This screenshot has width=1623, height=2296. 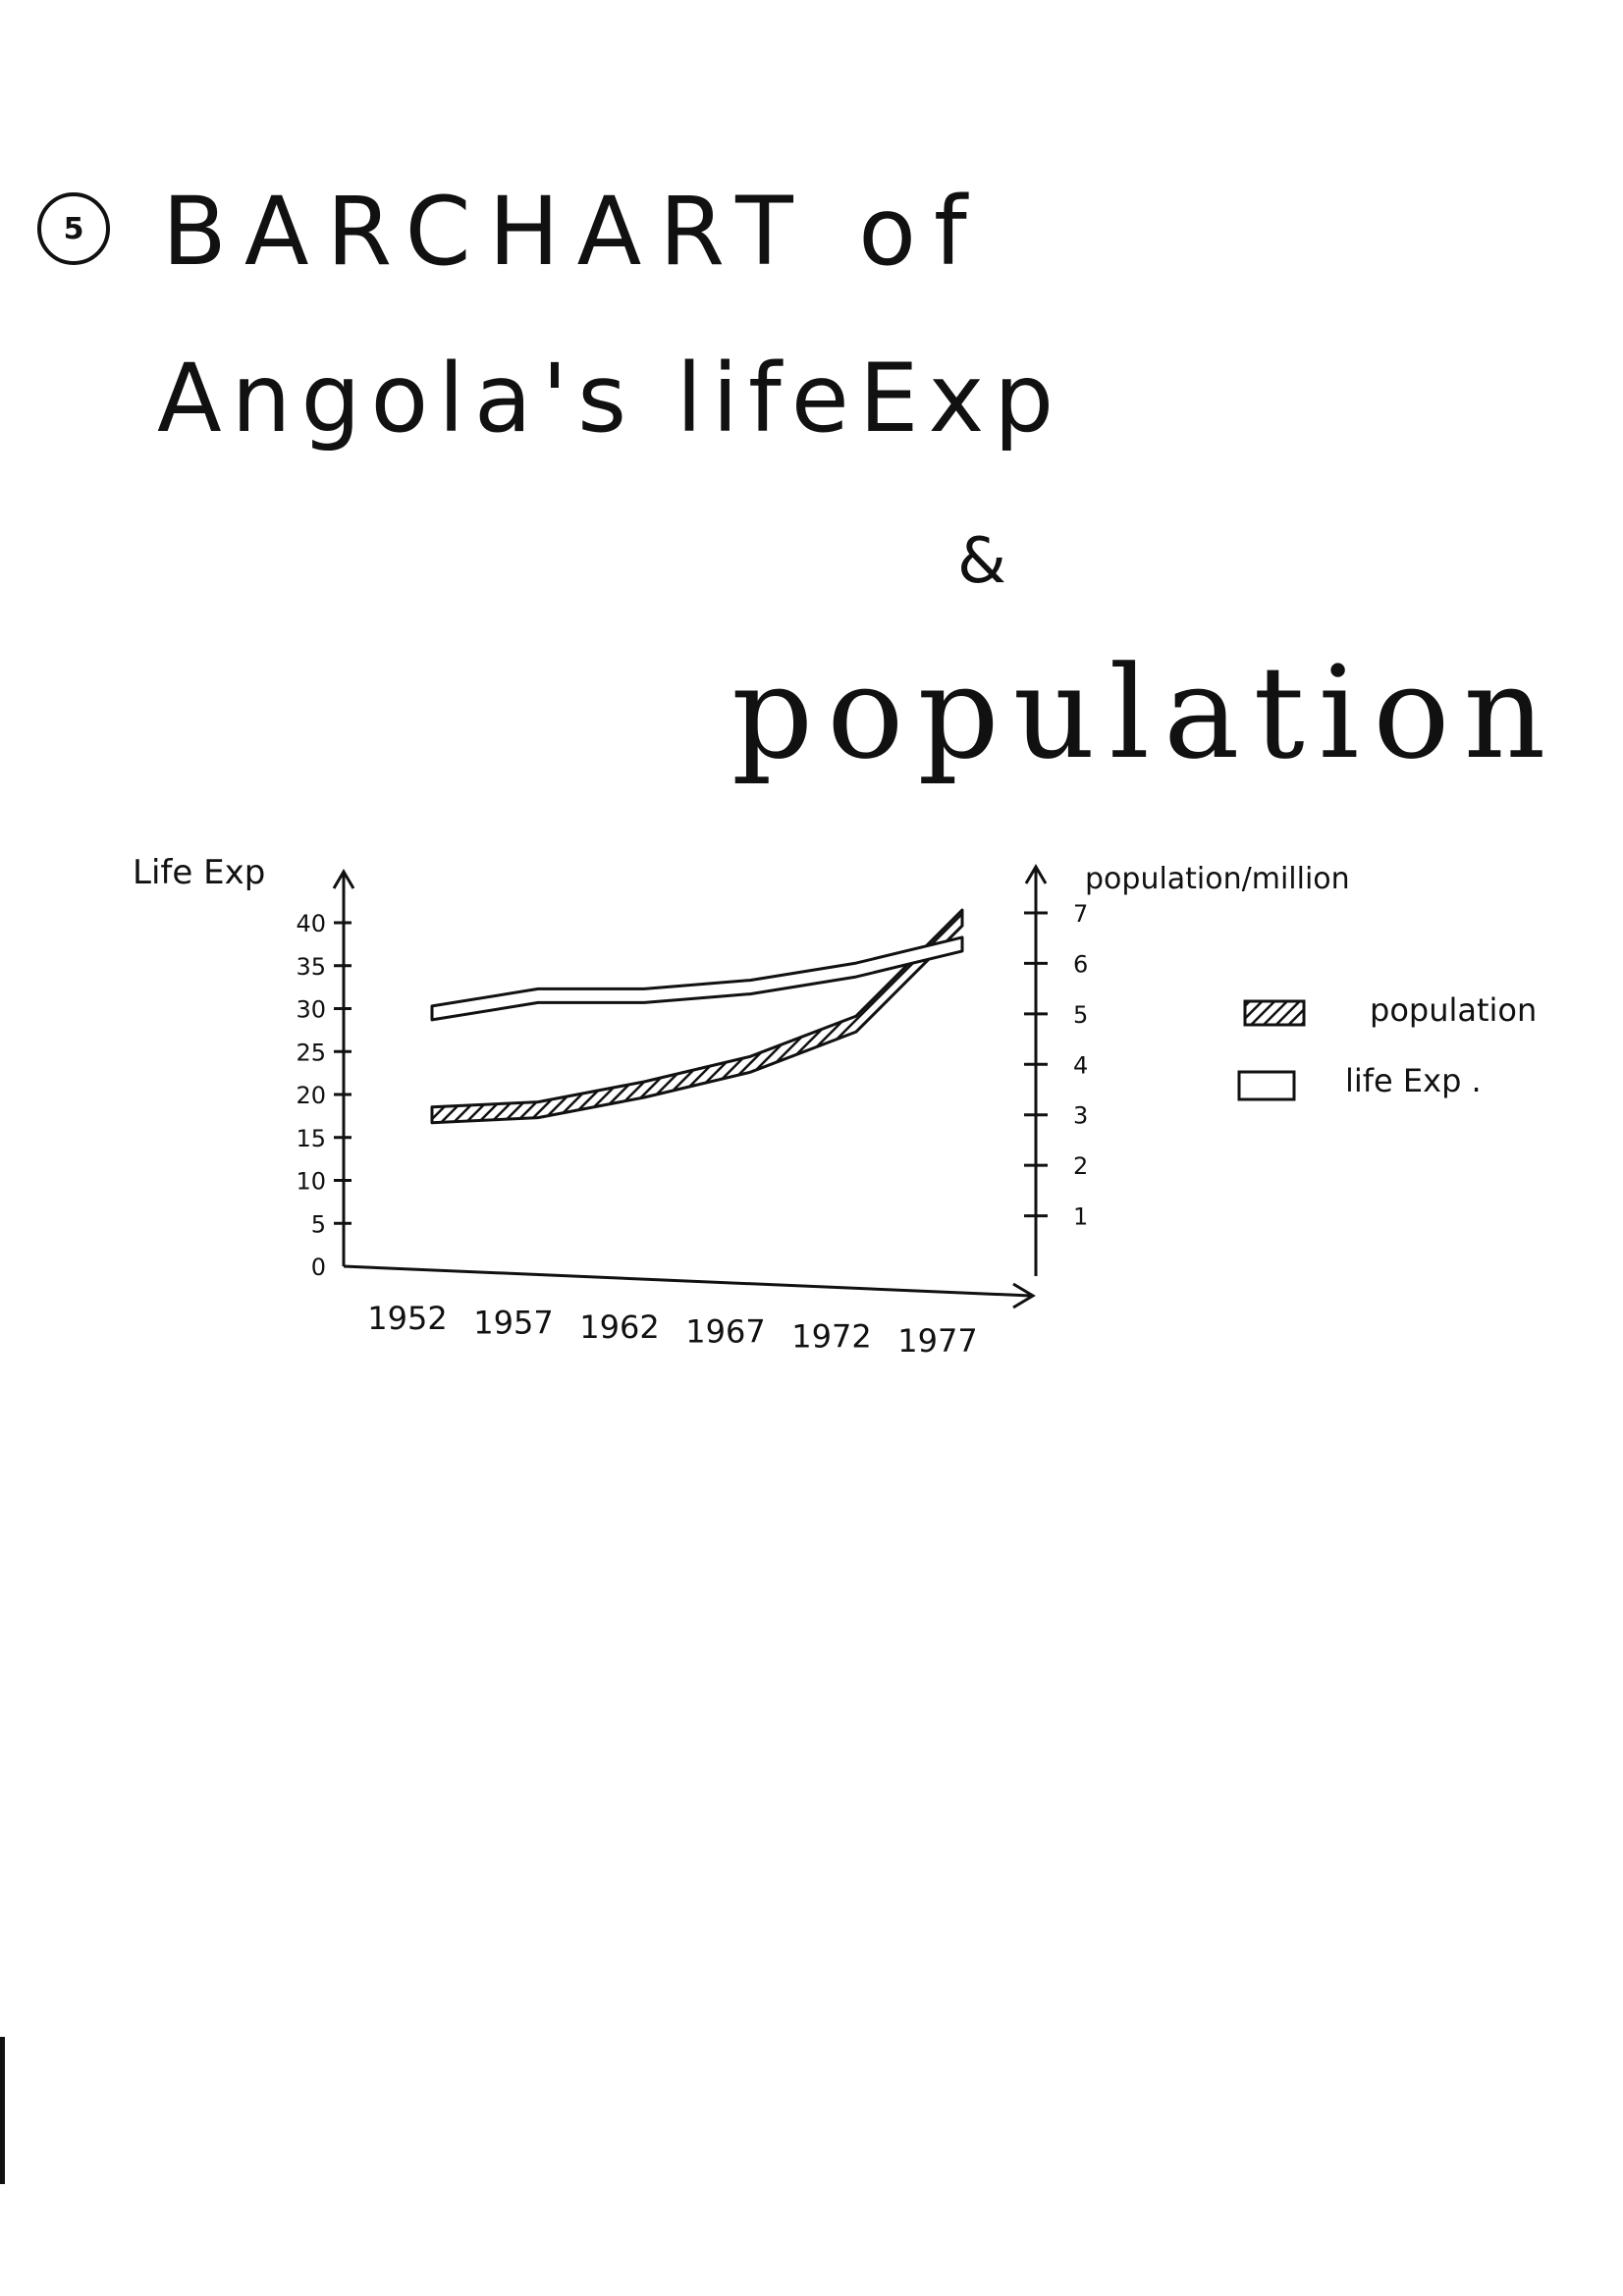 What do you see at coordinates (311, 1095) in the screenshot?
I see `left-y-tick-label: 20` at bounding box center [311, 1095].